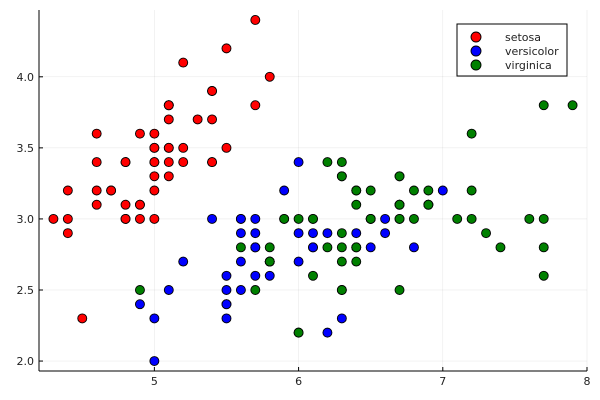 This screenshot has width=600, height=400. I want to click on x-tick-label: 8, so click(587, 381).